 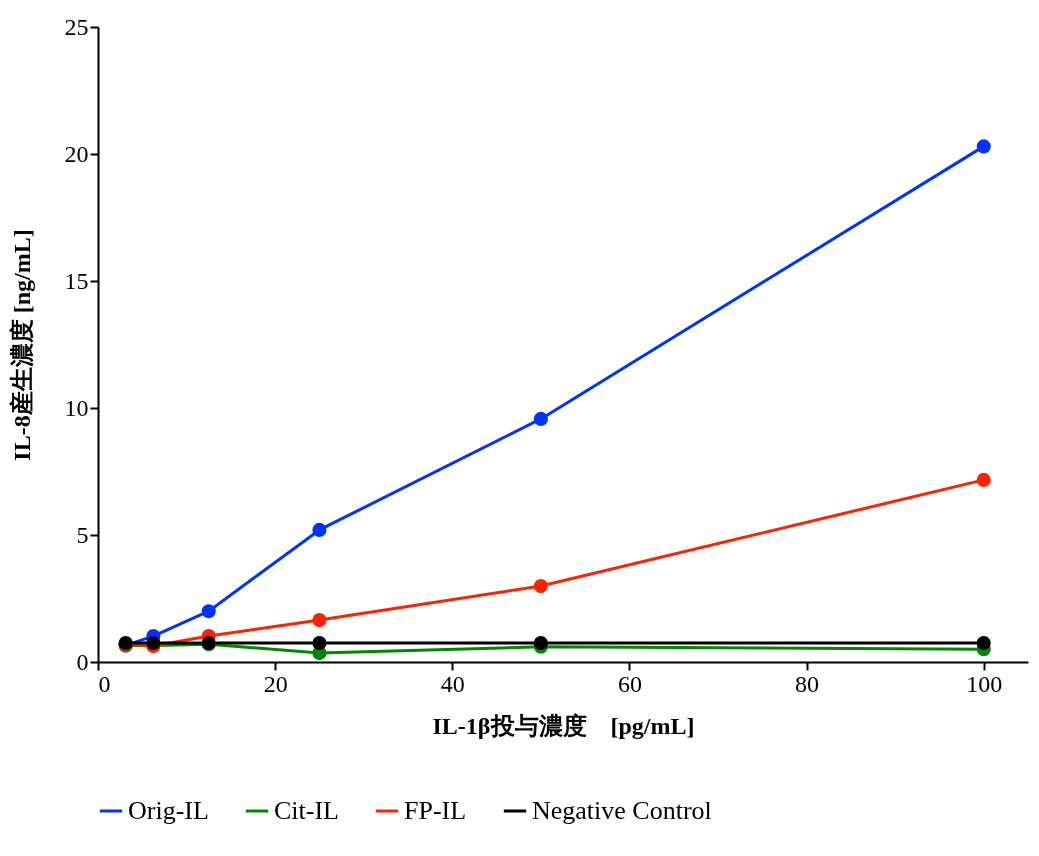 I want to click on legend-label: Orig-IL, so click(x=168, y=810).